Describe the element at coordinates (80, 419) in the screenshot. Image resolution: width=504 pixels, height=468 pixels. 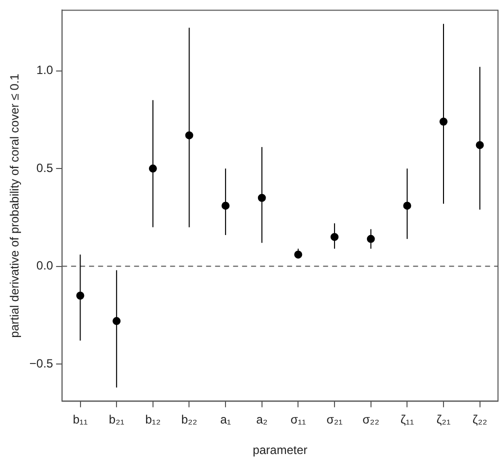
I see `x-tick-label: b₁₁` at that location.